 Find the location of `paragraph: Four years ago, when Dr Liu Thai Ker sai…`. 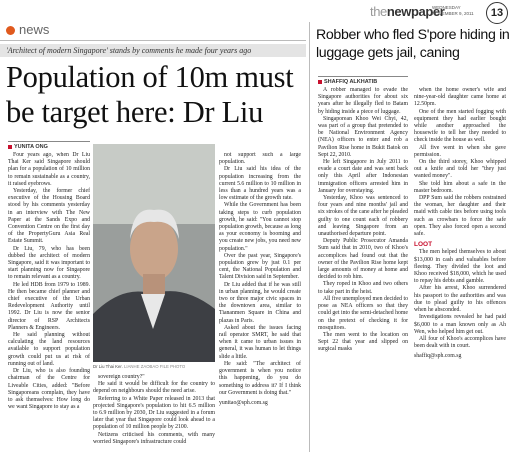

paragraph: Four years ago, when Dr Liu Thai Ker sai… is located at coordinates (49, 169).